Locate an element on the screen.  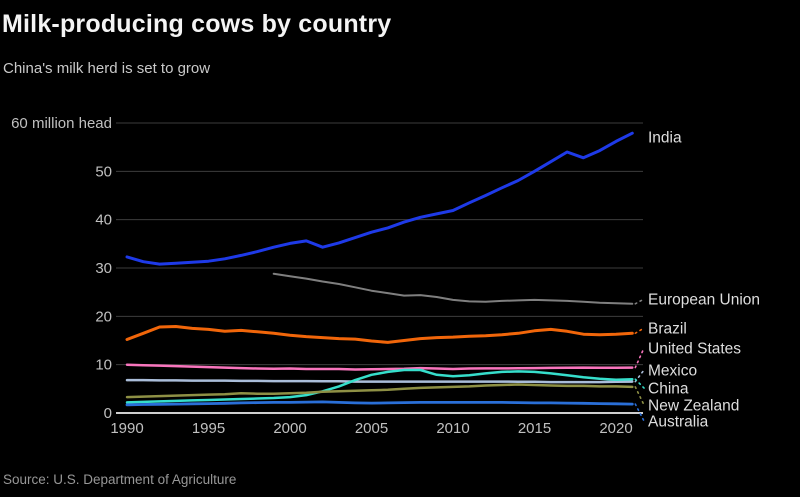
series-line-australia is located at coordinates (379, 403).